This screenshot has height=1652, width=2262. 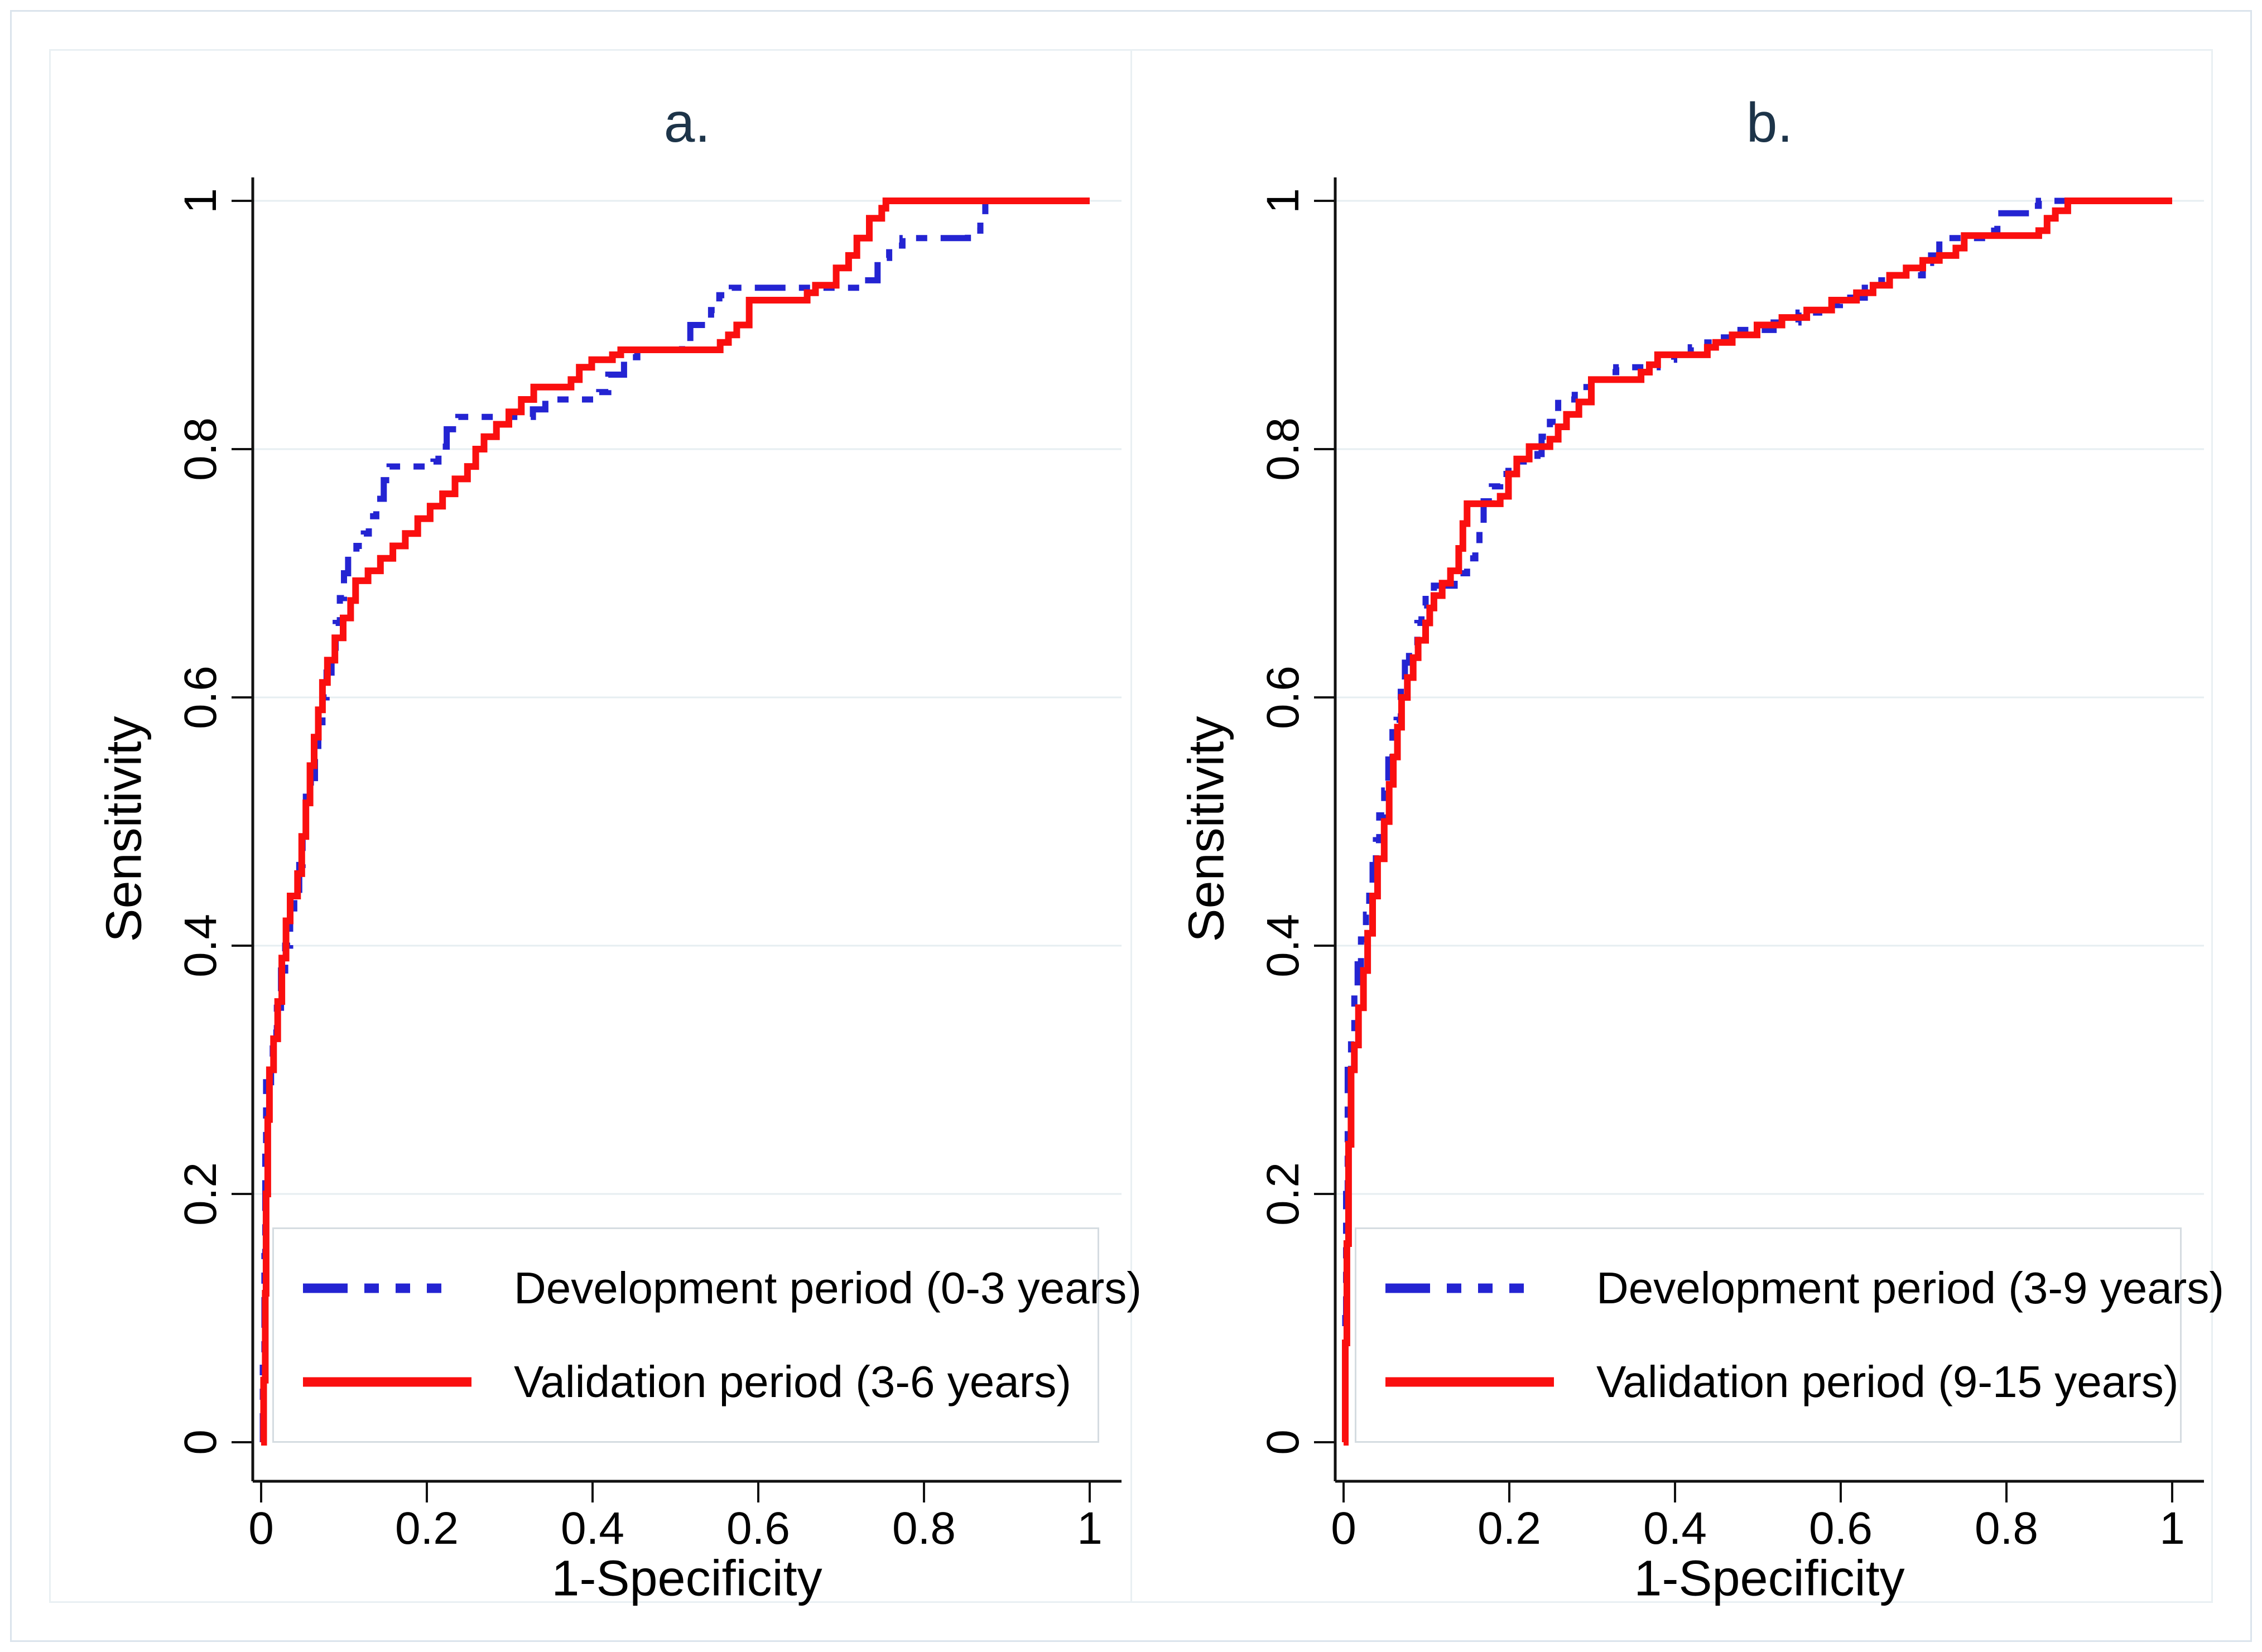 I want to click on legend-row: Development period (3-9 years), so click(x=1804, y=1288).